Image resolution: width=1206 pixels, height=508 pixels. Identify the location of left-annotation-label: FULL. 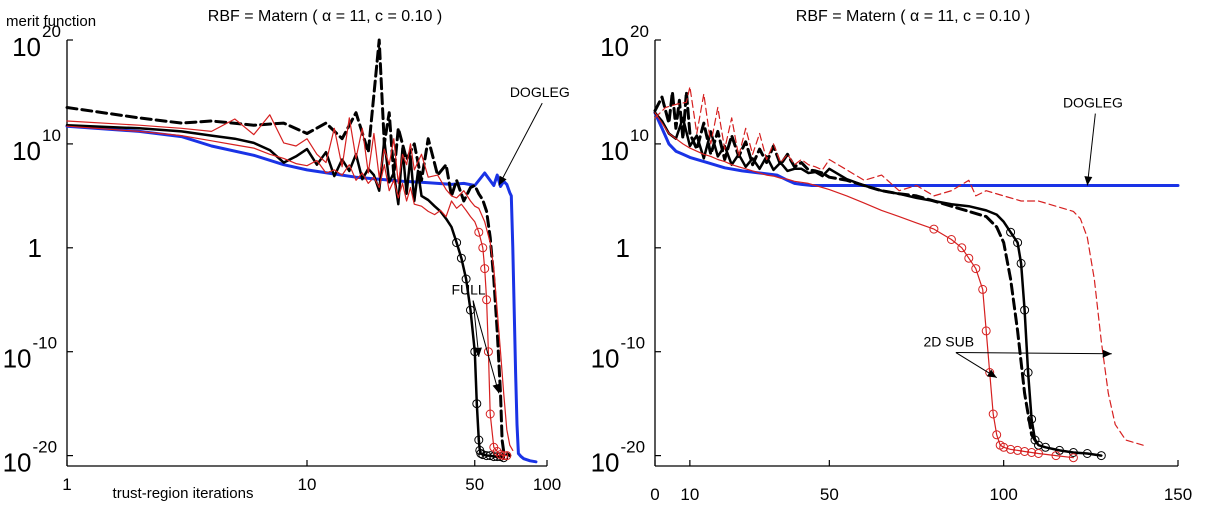
(468, 290).